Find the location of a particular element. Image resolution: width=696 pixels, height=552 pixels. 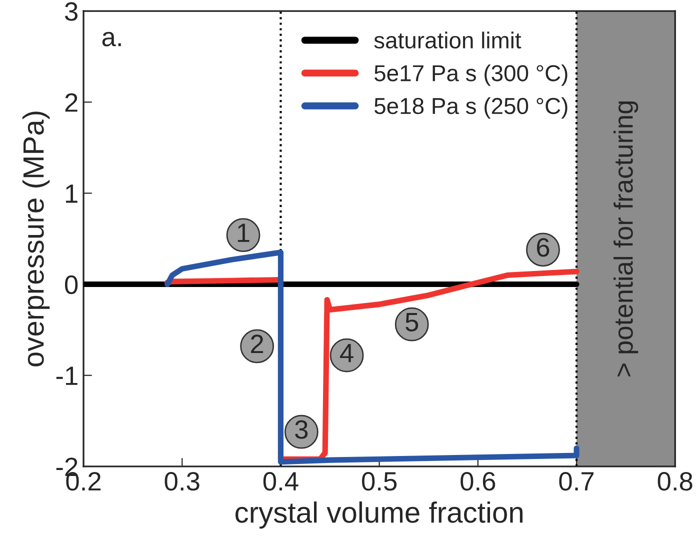

x-axis-title: crystal volume fraction is located at coordinates (379, 515).